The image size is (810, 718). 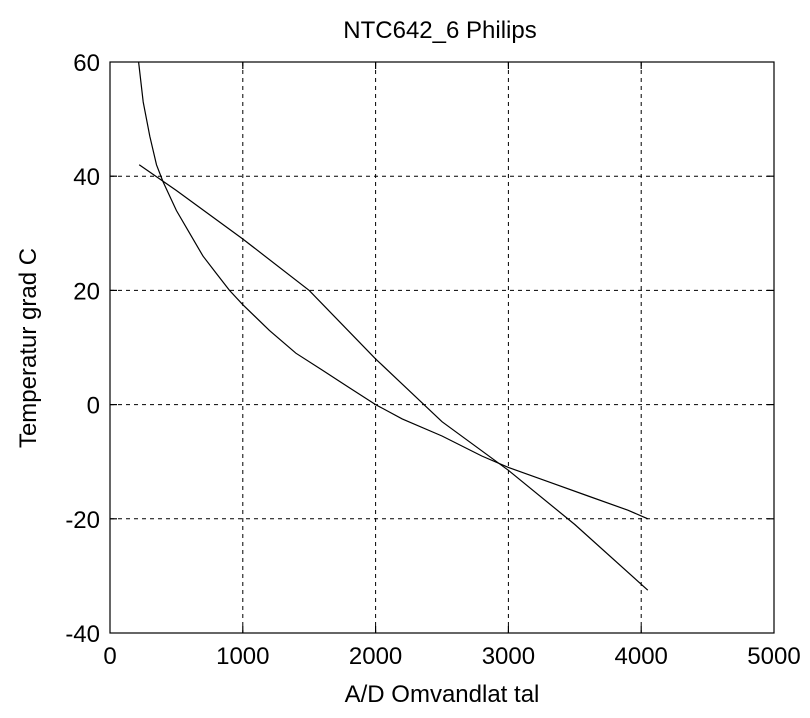 What do you see at coordinates (86, 291) in the screenshot?
I see `y-tick-label: 20` at bounding box center [86, 291].